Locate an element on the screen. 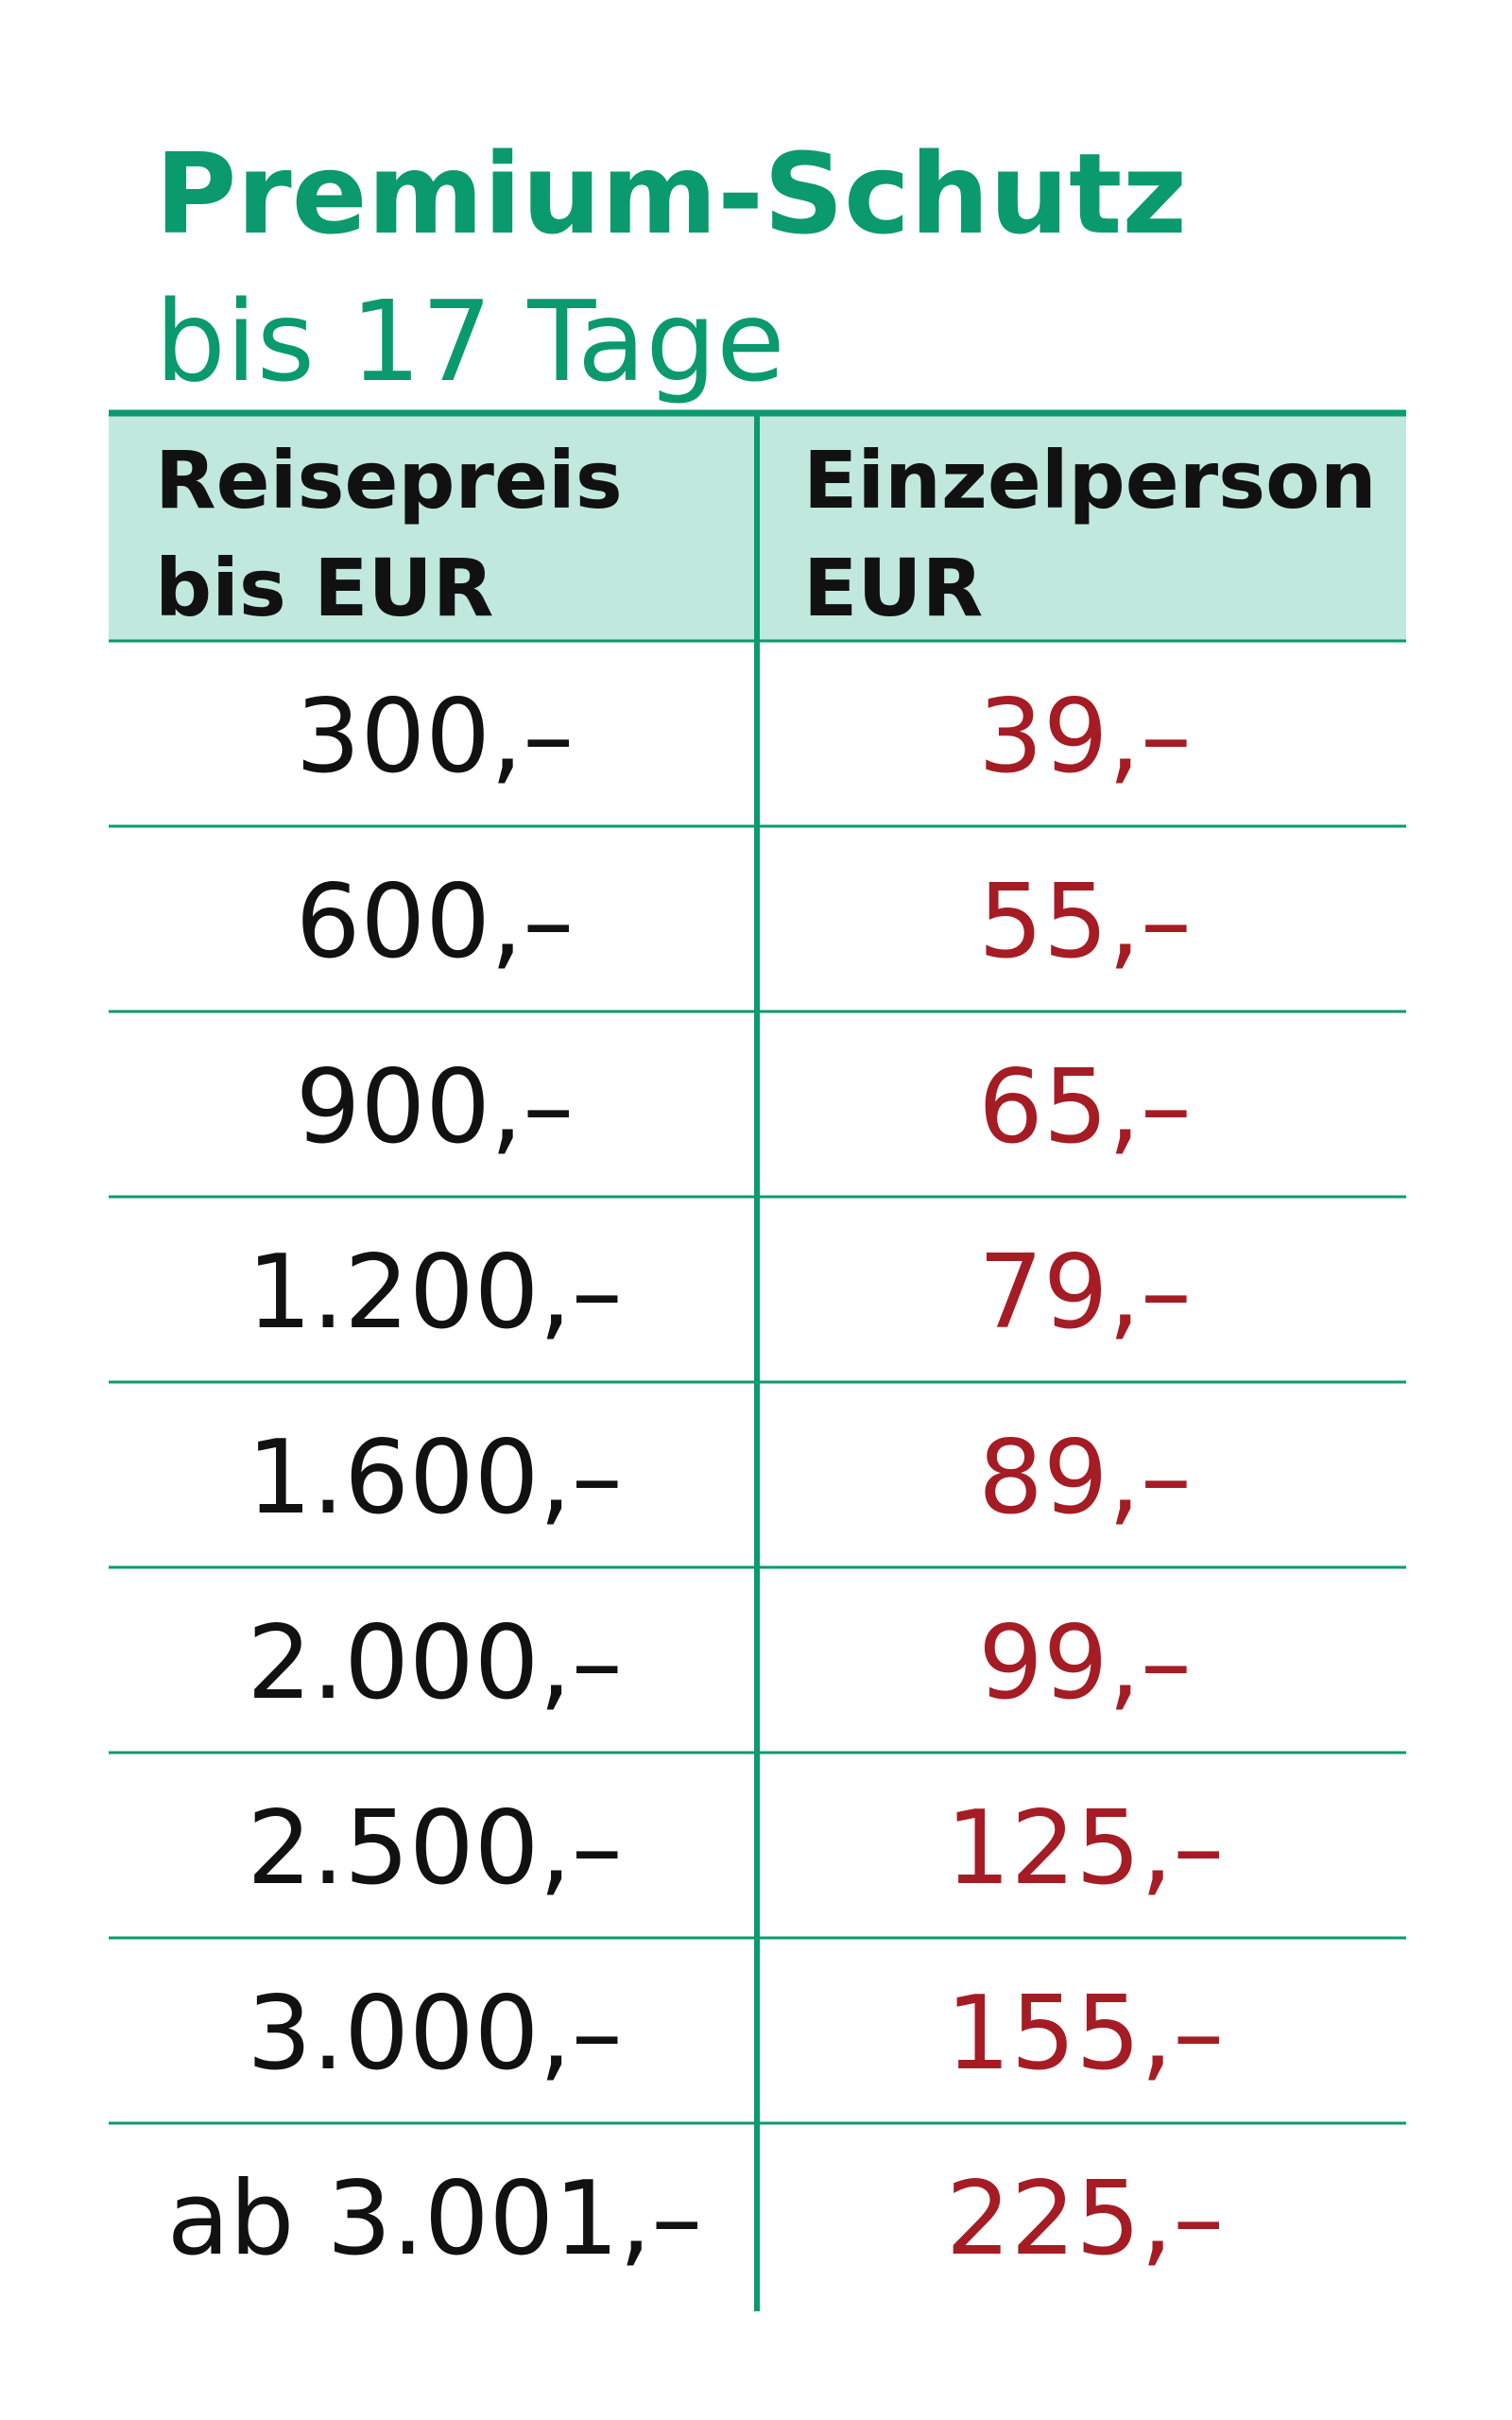 The width and height of the screenshot is (1512, 2420). title: Premium-Schutz is located at coordinates (671, 194).